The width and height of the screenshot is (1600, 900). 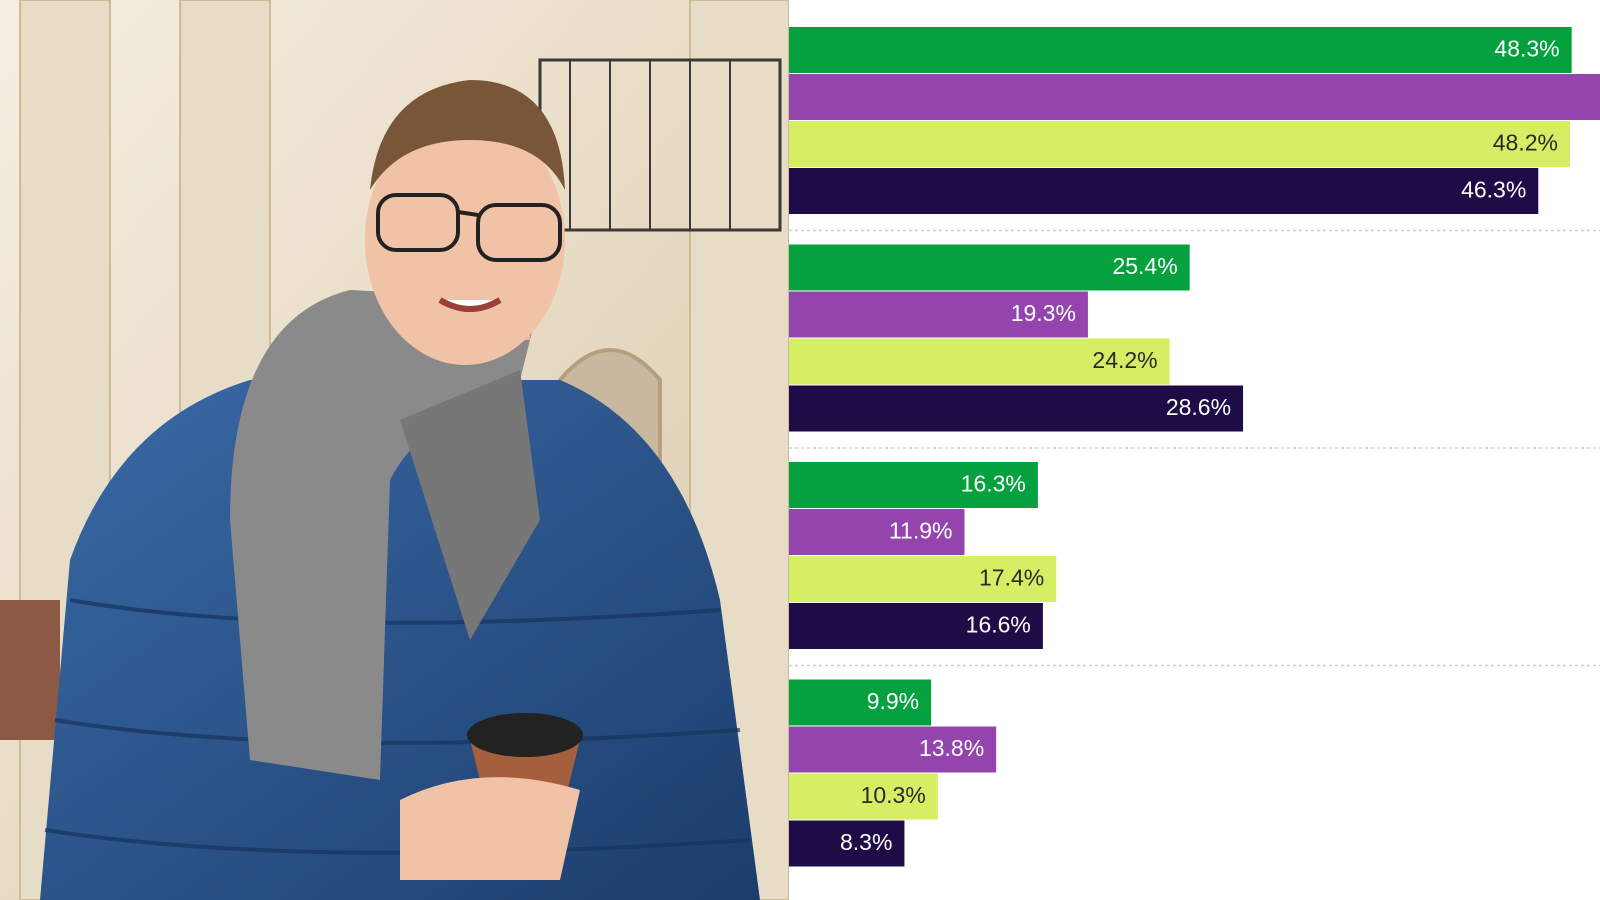 I want to click on value-label: 24.2%, so click(x=1124, y=360).